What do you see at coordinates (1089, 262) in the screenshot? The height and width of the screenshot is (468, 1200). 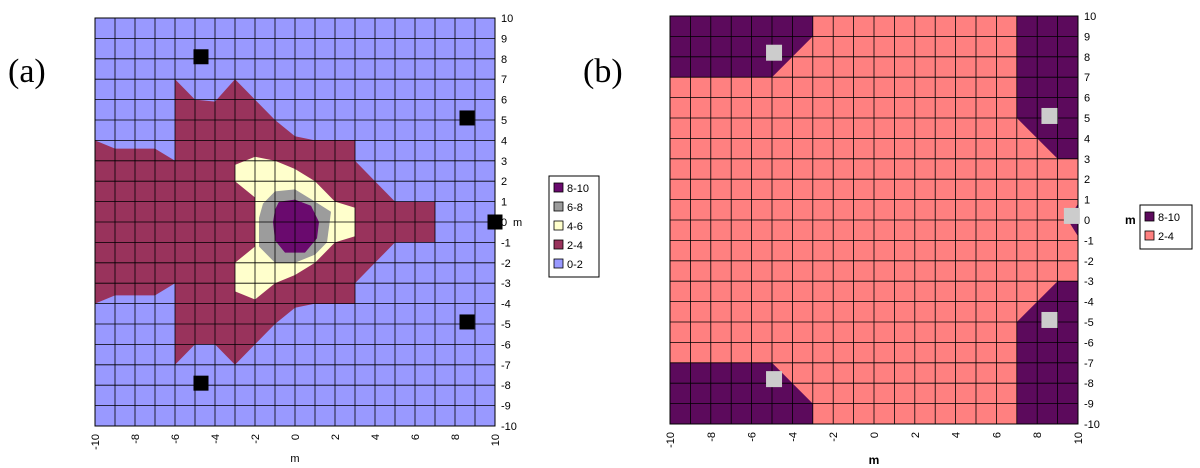 I see `y-tick-label: -2` at bounding box center [1089, 262].